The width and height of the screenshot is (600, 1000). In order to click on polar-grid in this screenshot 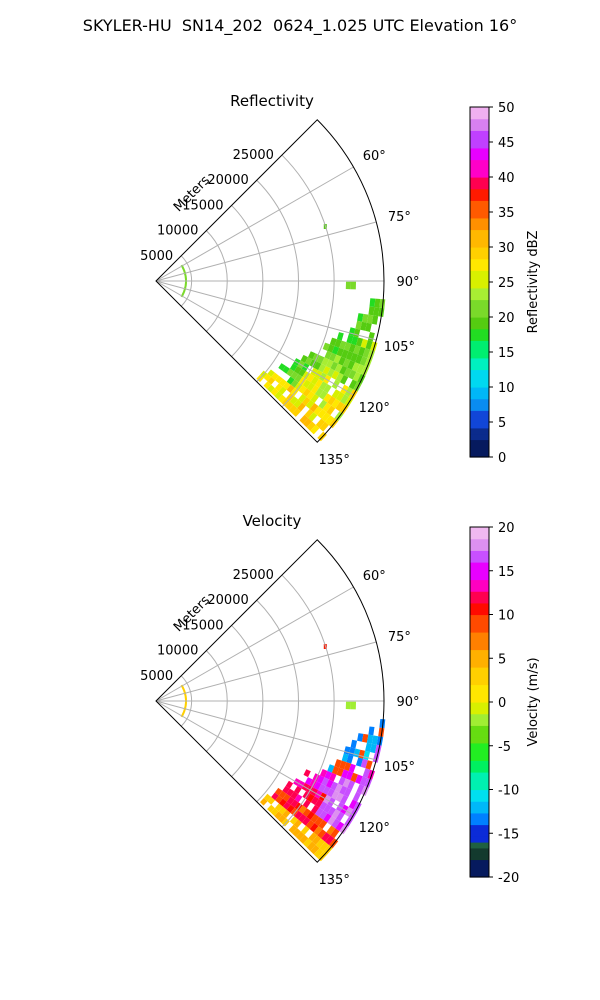, I will do `click(269, 281)`.